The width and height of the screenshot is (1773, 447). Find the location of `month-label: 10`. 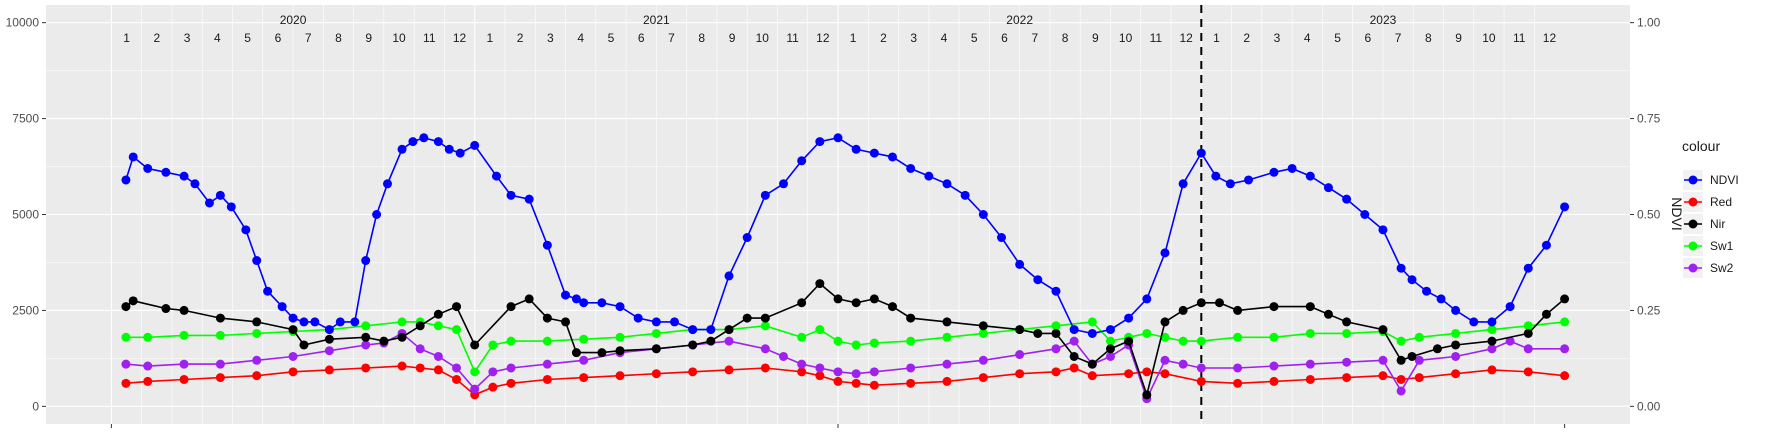

month-label: 10 is located at coordinates (1489, 38).